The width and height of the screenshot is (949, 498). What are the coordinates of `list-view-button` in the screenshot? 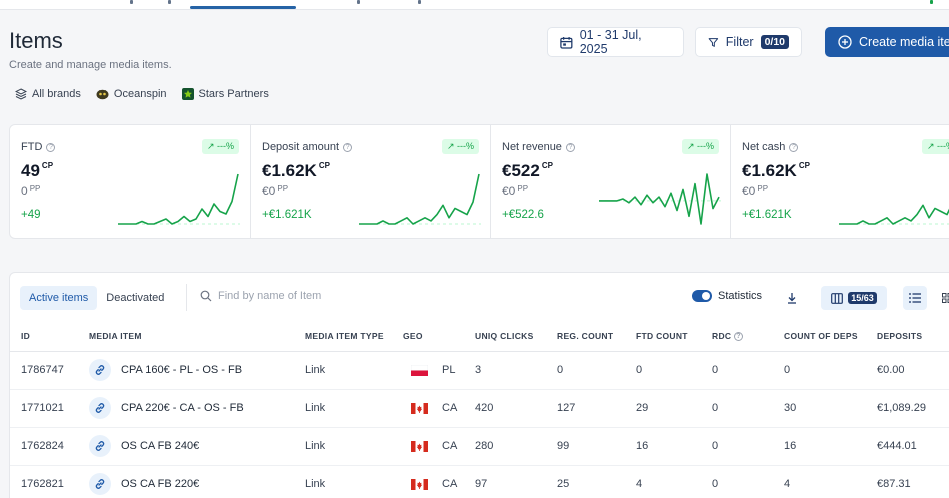 It's located at (915, 298).